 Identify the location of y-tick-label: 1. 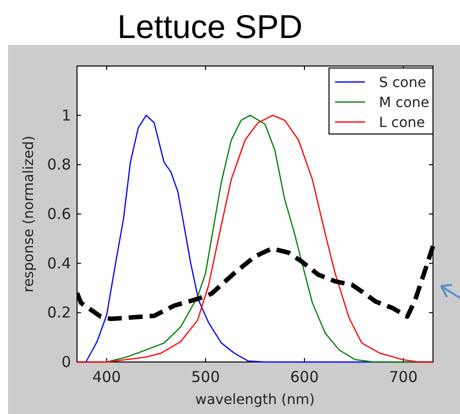
(66, 115).